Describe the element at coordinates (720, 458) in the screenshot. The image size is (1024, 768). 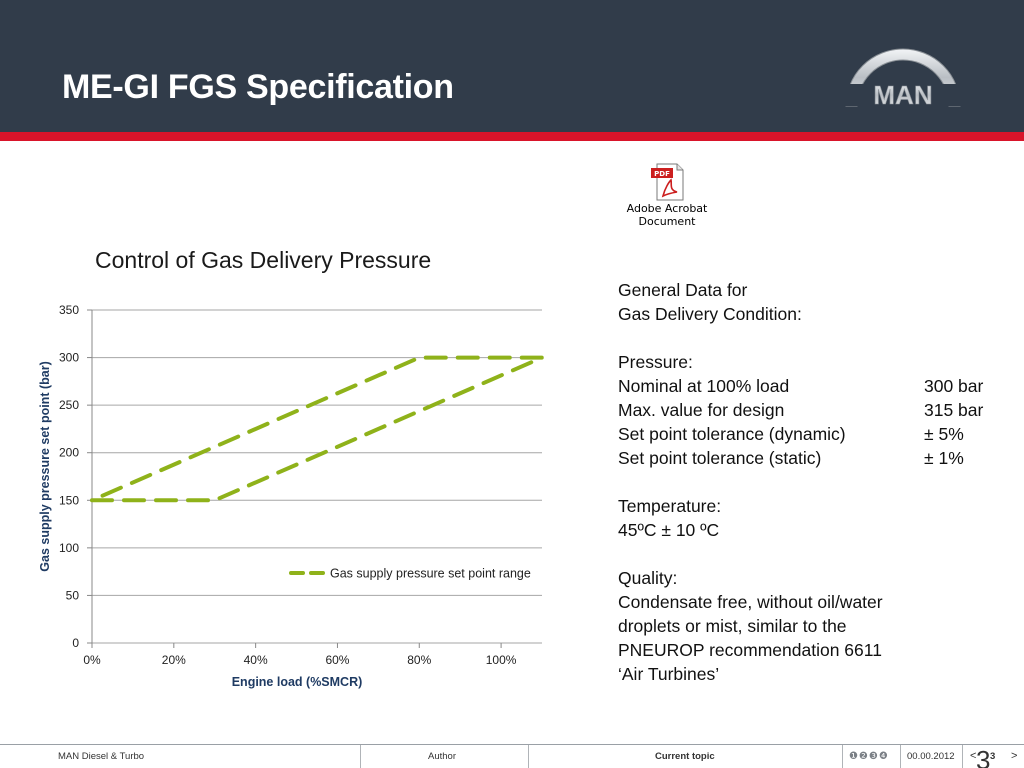
I see `pressure-row-label: Set point tolerance (static)` at that location.